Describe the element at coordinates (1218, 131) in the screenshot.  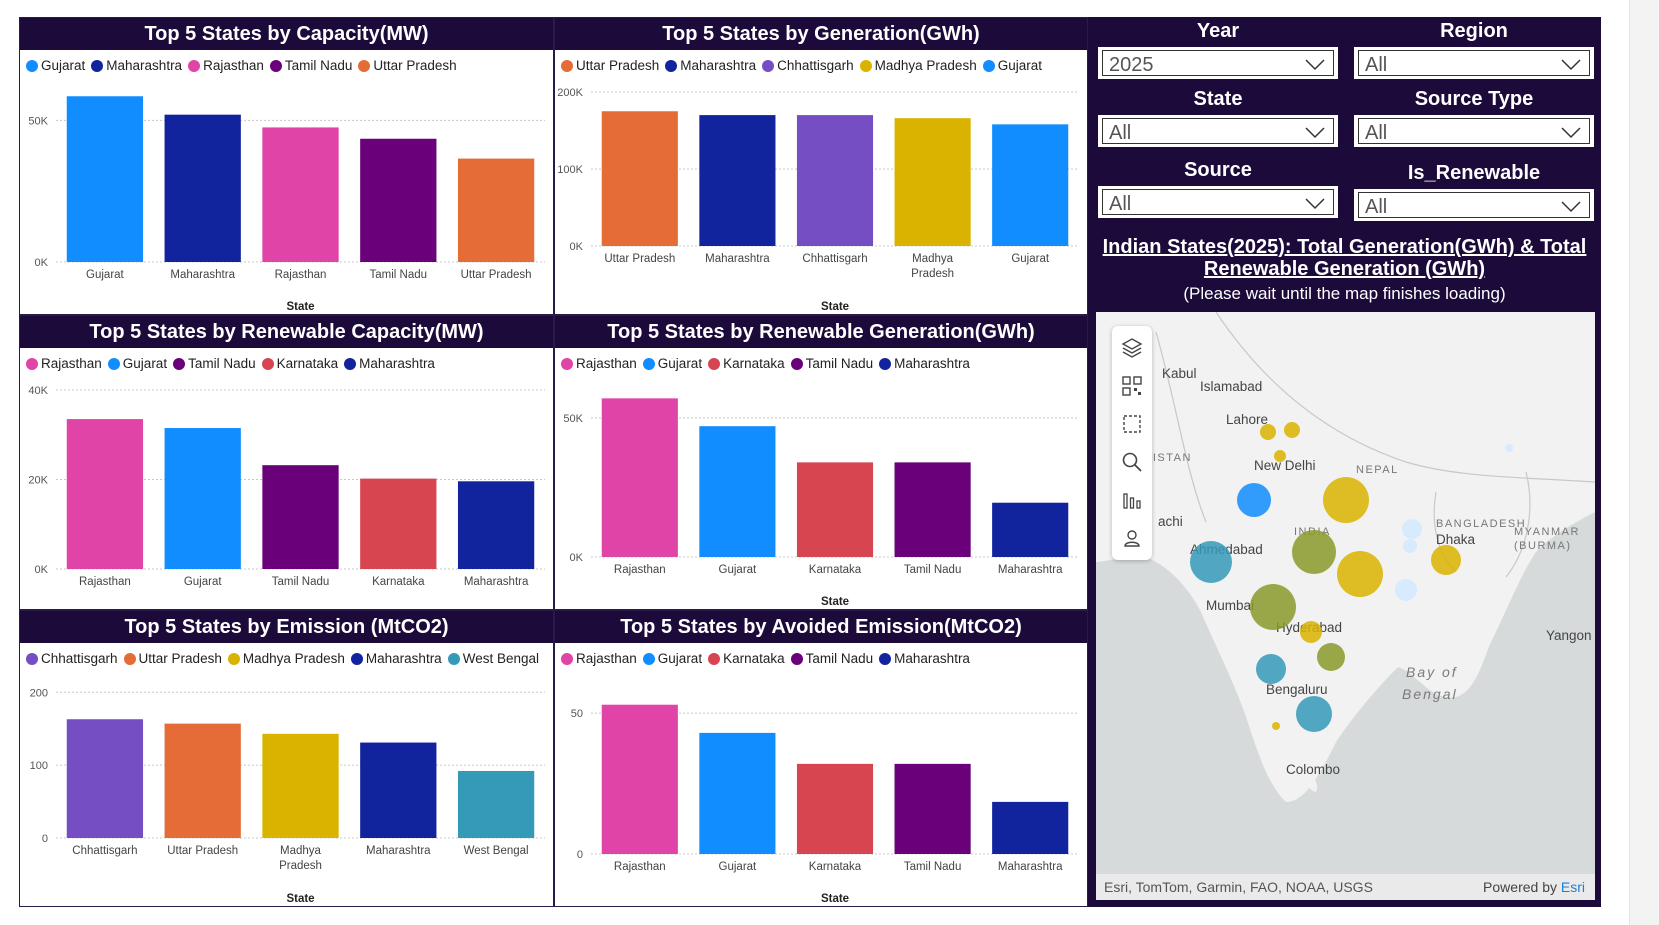
I see `state-dropdown: All` at that location.